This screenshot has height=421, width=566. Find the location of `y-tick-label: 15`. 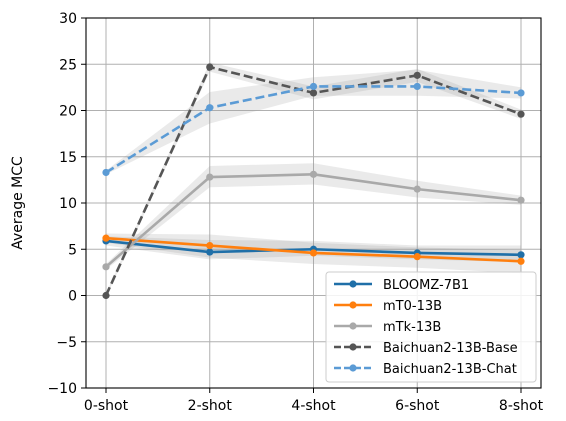

y-tick-label: 15 is located at coordinates (68, 158).